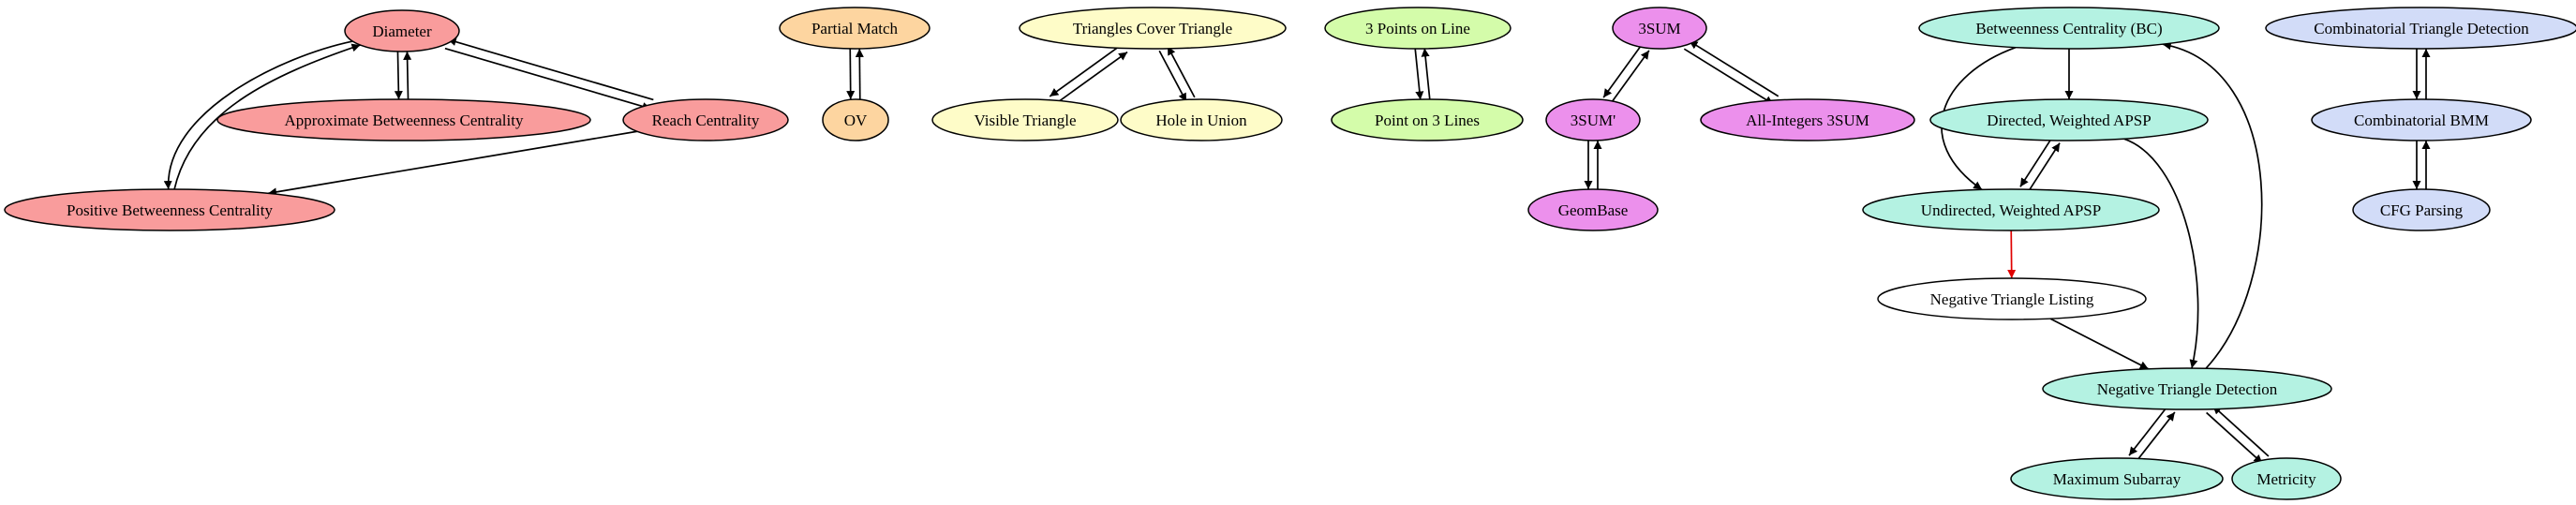 Image resolution: width=2576 pixels, height=505 pixels. I want to click on node-metricity: Metricity, so click(2286, 479).